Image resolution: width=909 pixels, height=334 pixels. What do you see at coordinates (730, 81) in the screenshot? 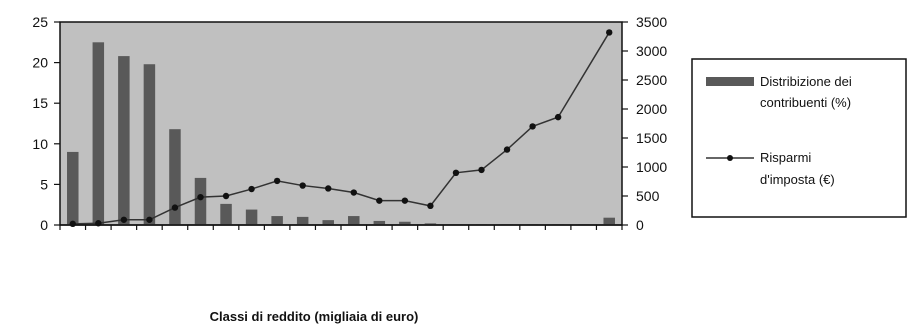
I see `legend-bar-swatch` at bounding box center [730, 81].